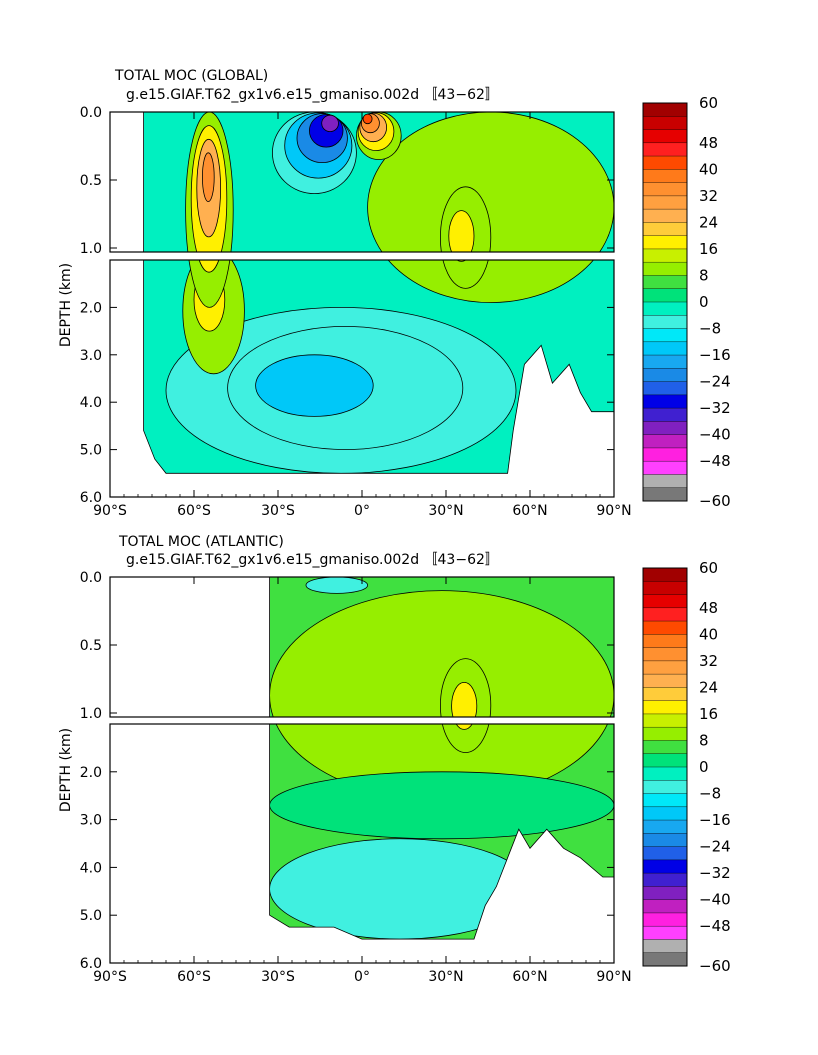 The image size is (818, 1055). Describe the element at coordinates (91, 113) in the screenshot. I see `y-tick-label: 0.0` at that location.